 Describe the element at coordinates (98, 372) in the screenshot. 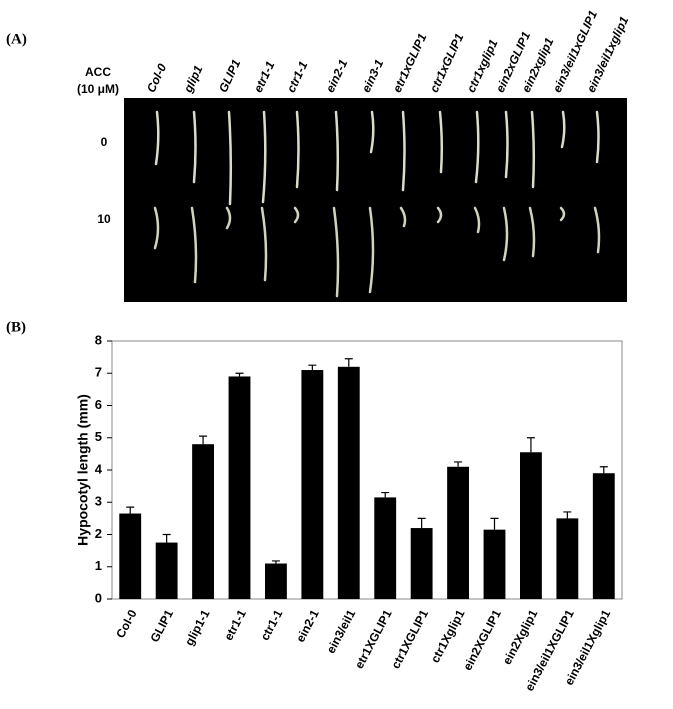

I see `y-tick-label: 7` at that location.